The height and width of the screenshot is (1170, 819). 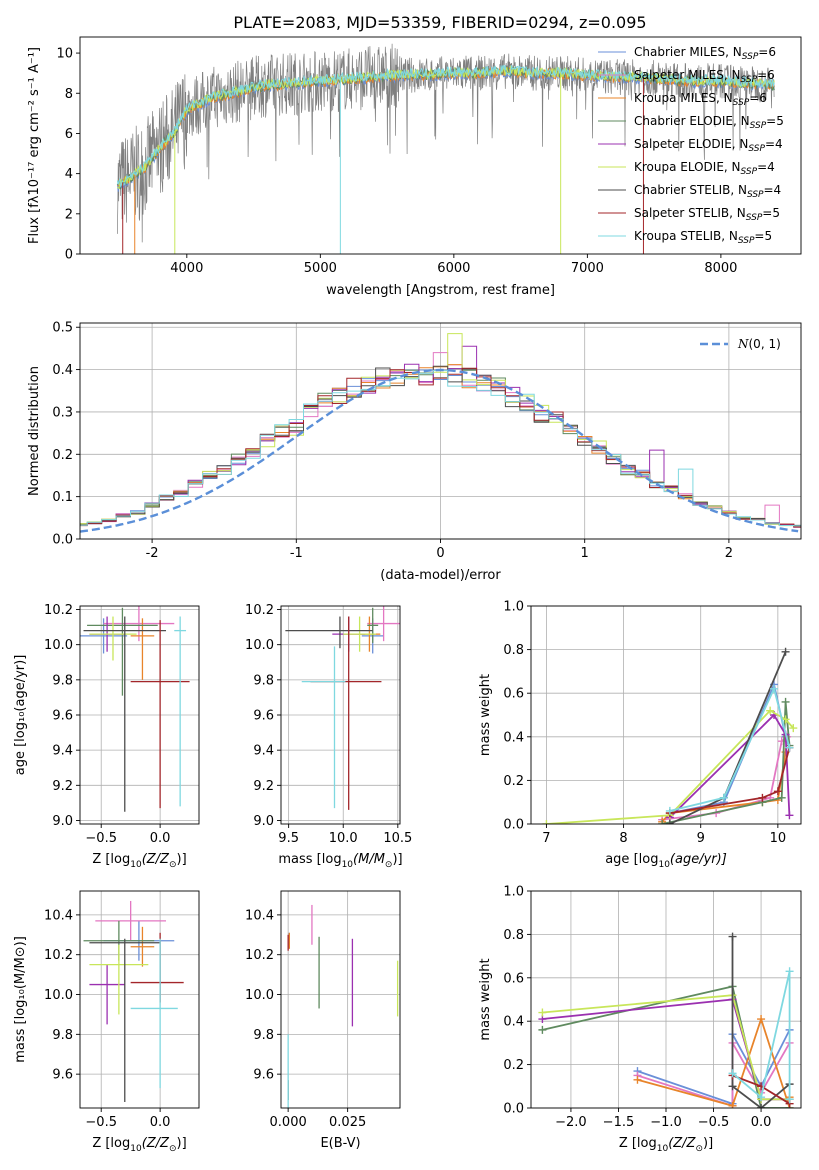 I want to click on y-tick-label: 4, so click(x=69, y=174).